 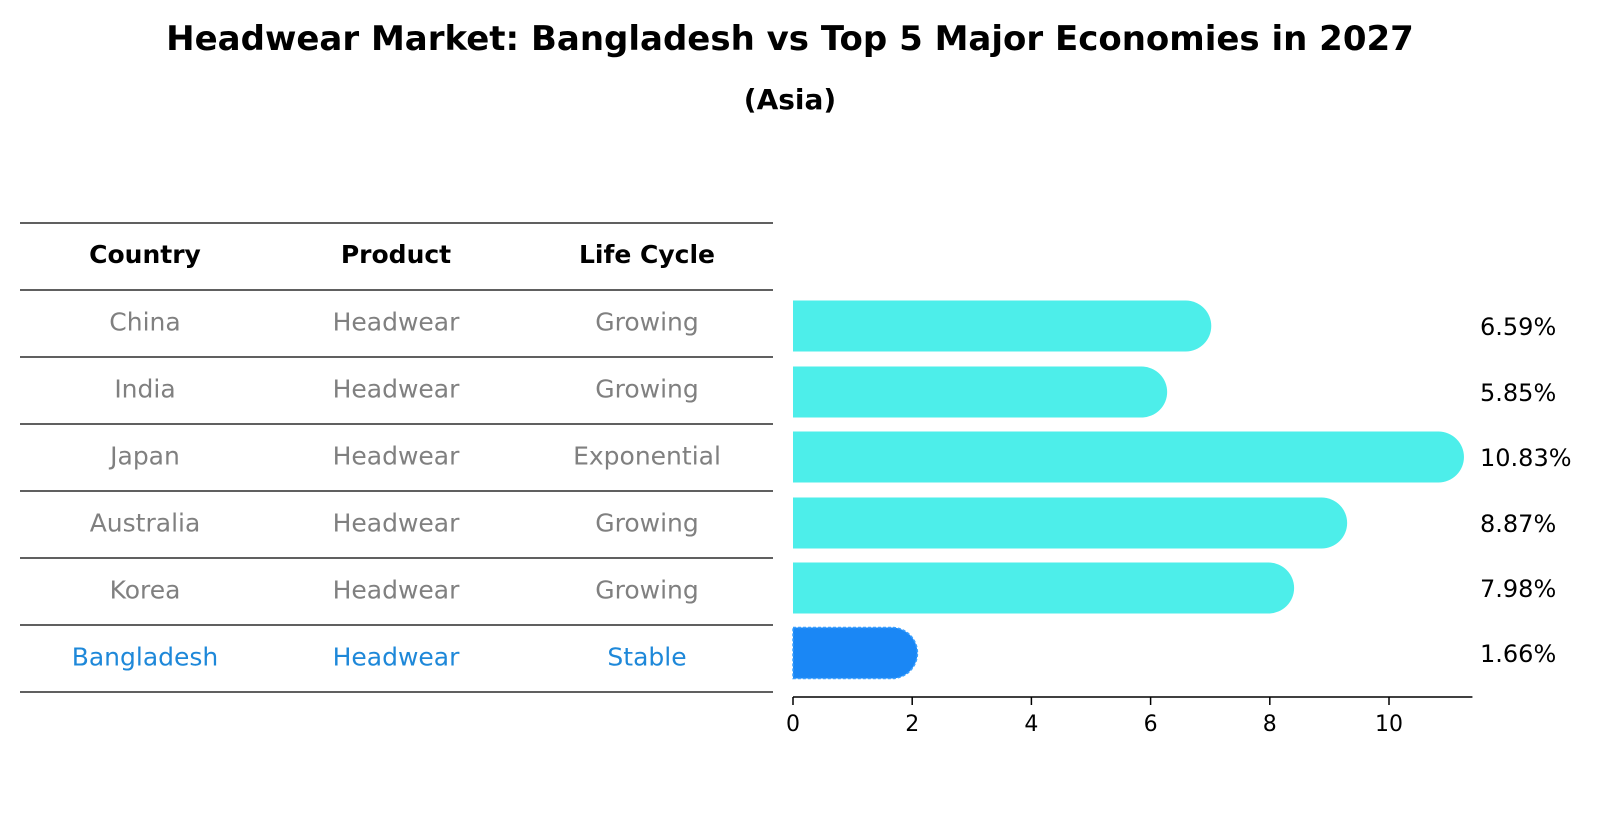 I want to click on x-tick-label-0: 0, so click(x=793, y=724).